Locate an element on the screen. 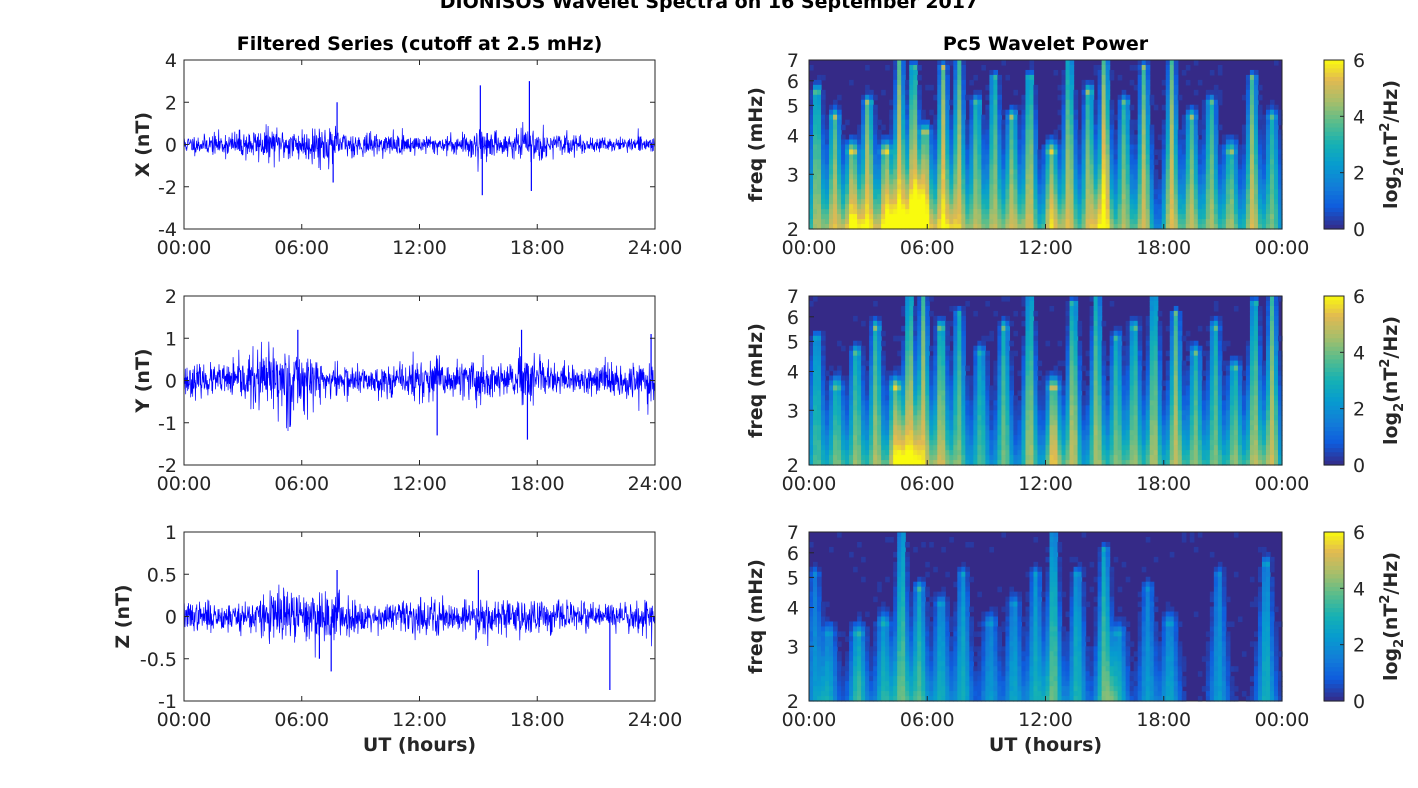  series-line is located at coordinates (419, 386).